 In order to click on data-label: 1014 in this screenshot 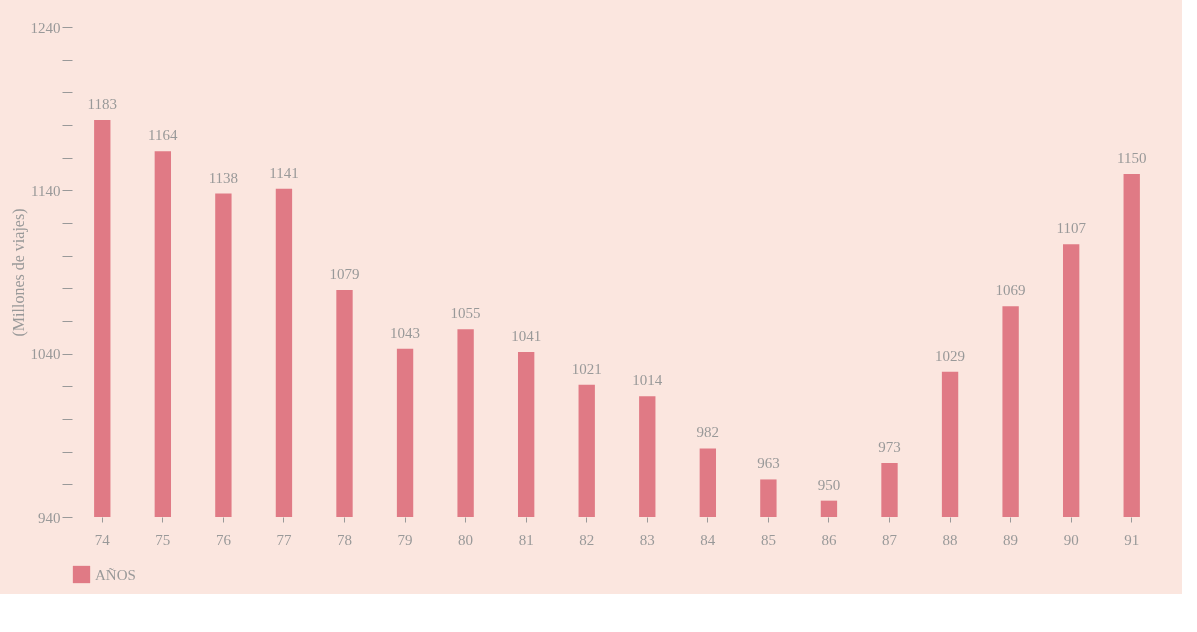, I will do `click(647, 380)`.